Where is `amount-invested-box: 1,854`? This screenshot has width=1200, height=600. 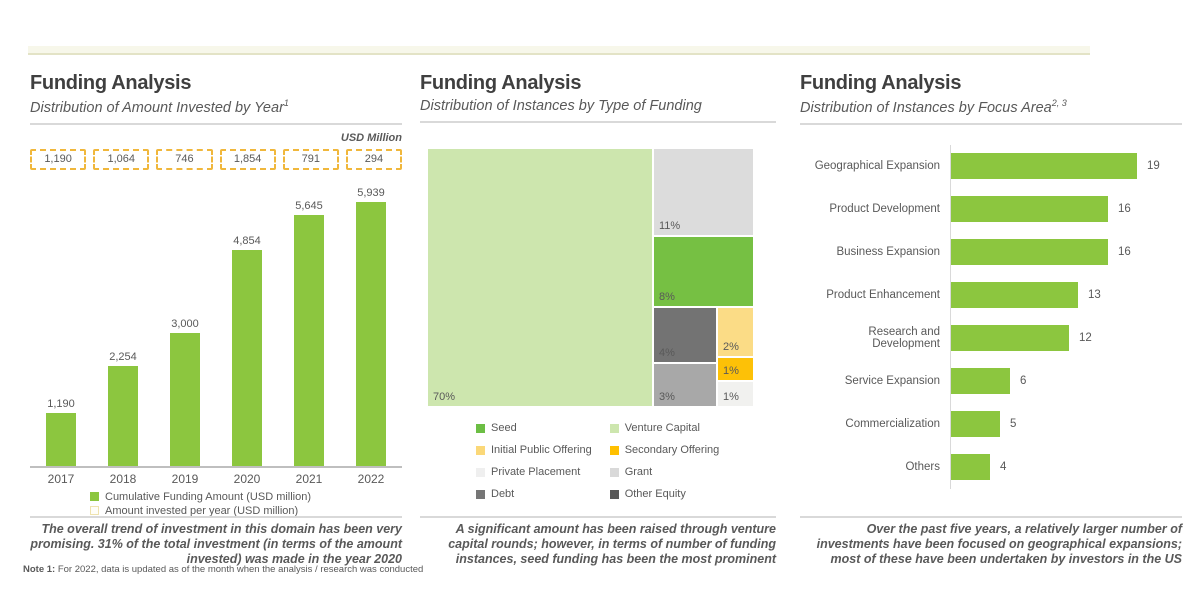 amount-invested-box: 1,854 is located at coordinates (247, 159).